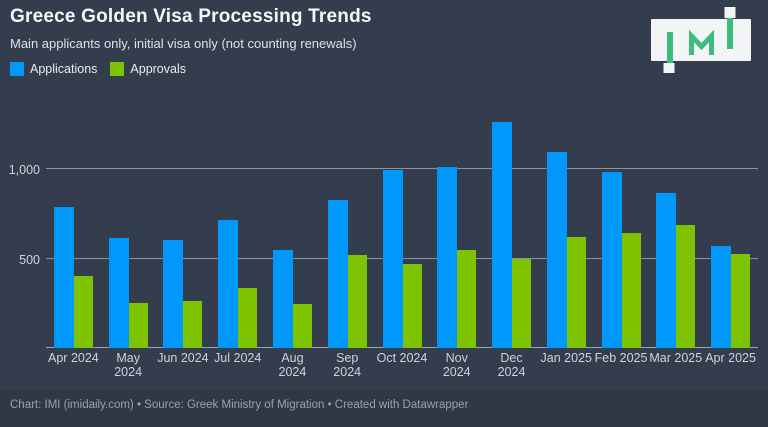 The width and height of the screenshot is (768, 427). What do you see at coordinates (676, 358) in the screenshot?
I see `x-tick-label-11: Mar 2025` at bounding box center [676, 358].